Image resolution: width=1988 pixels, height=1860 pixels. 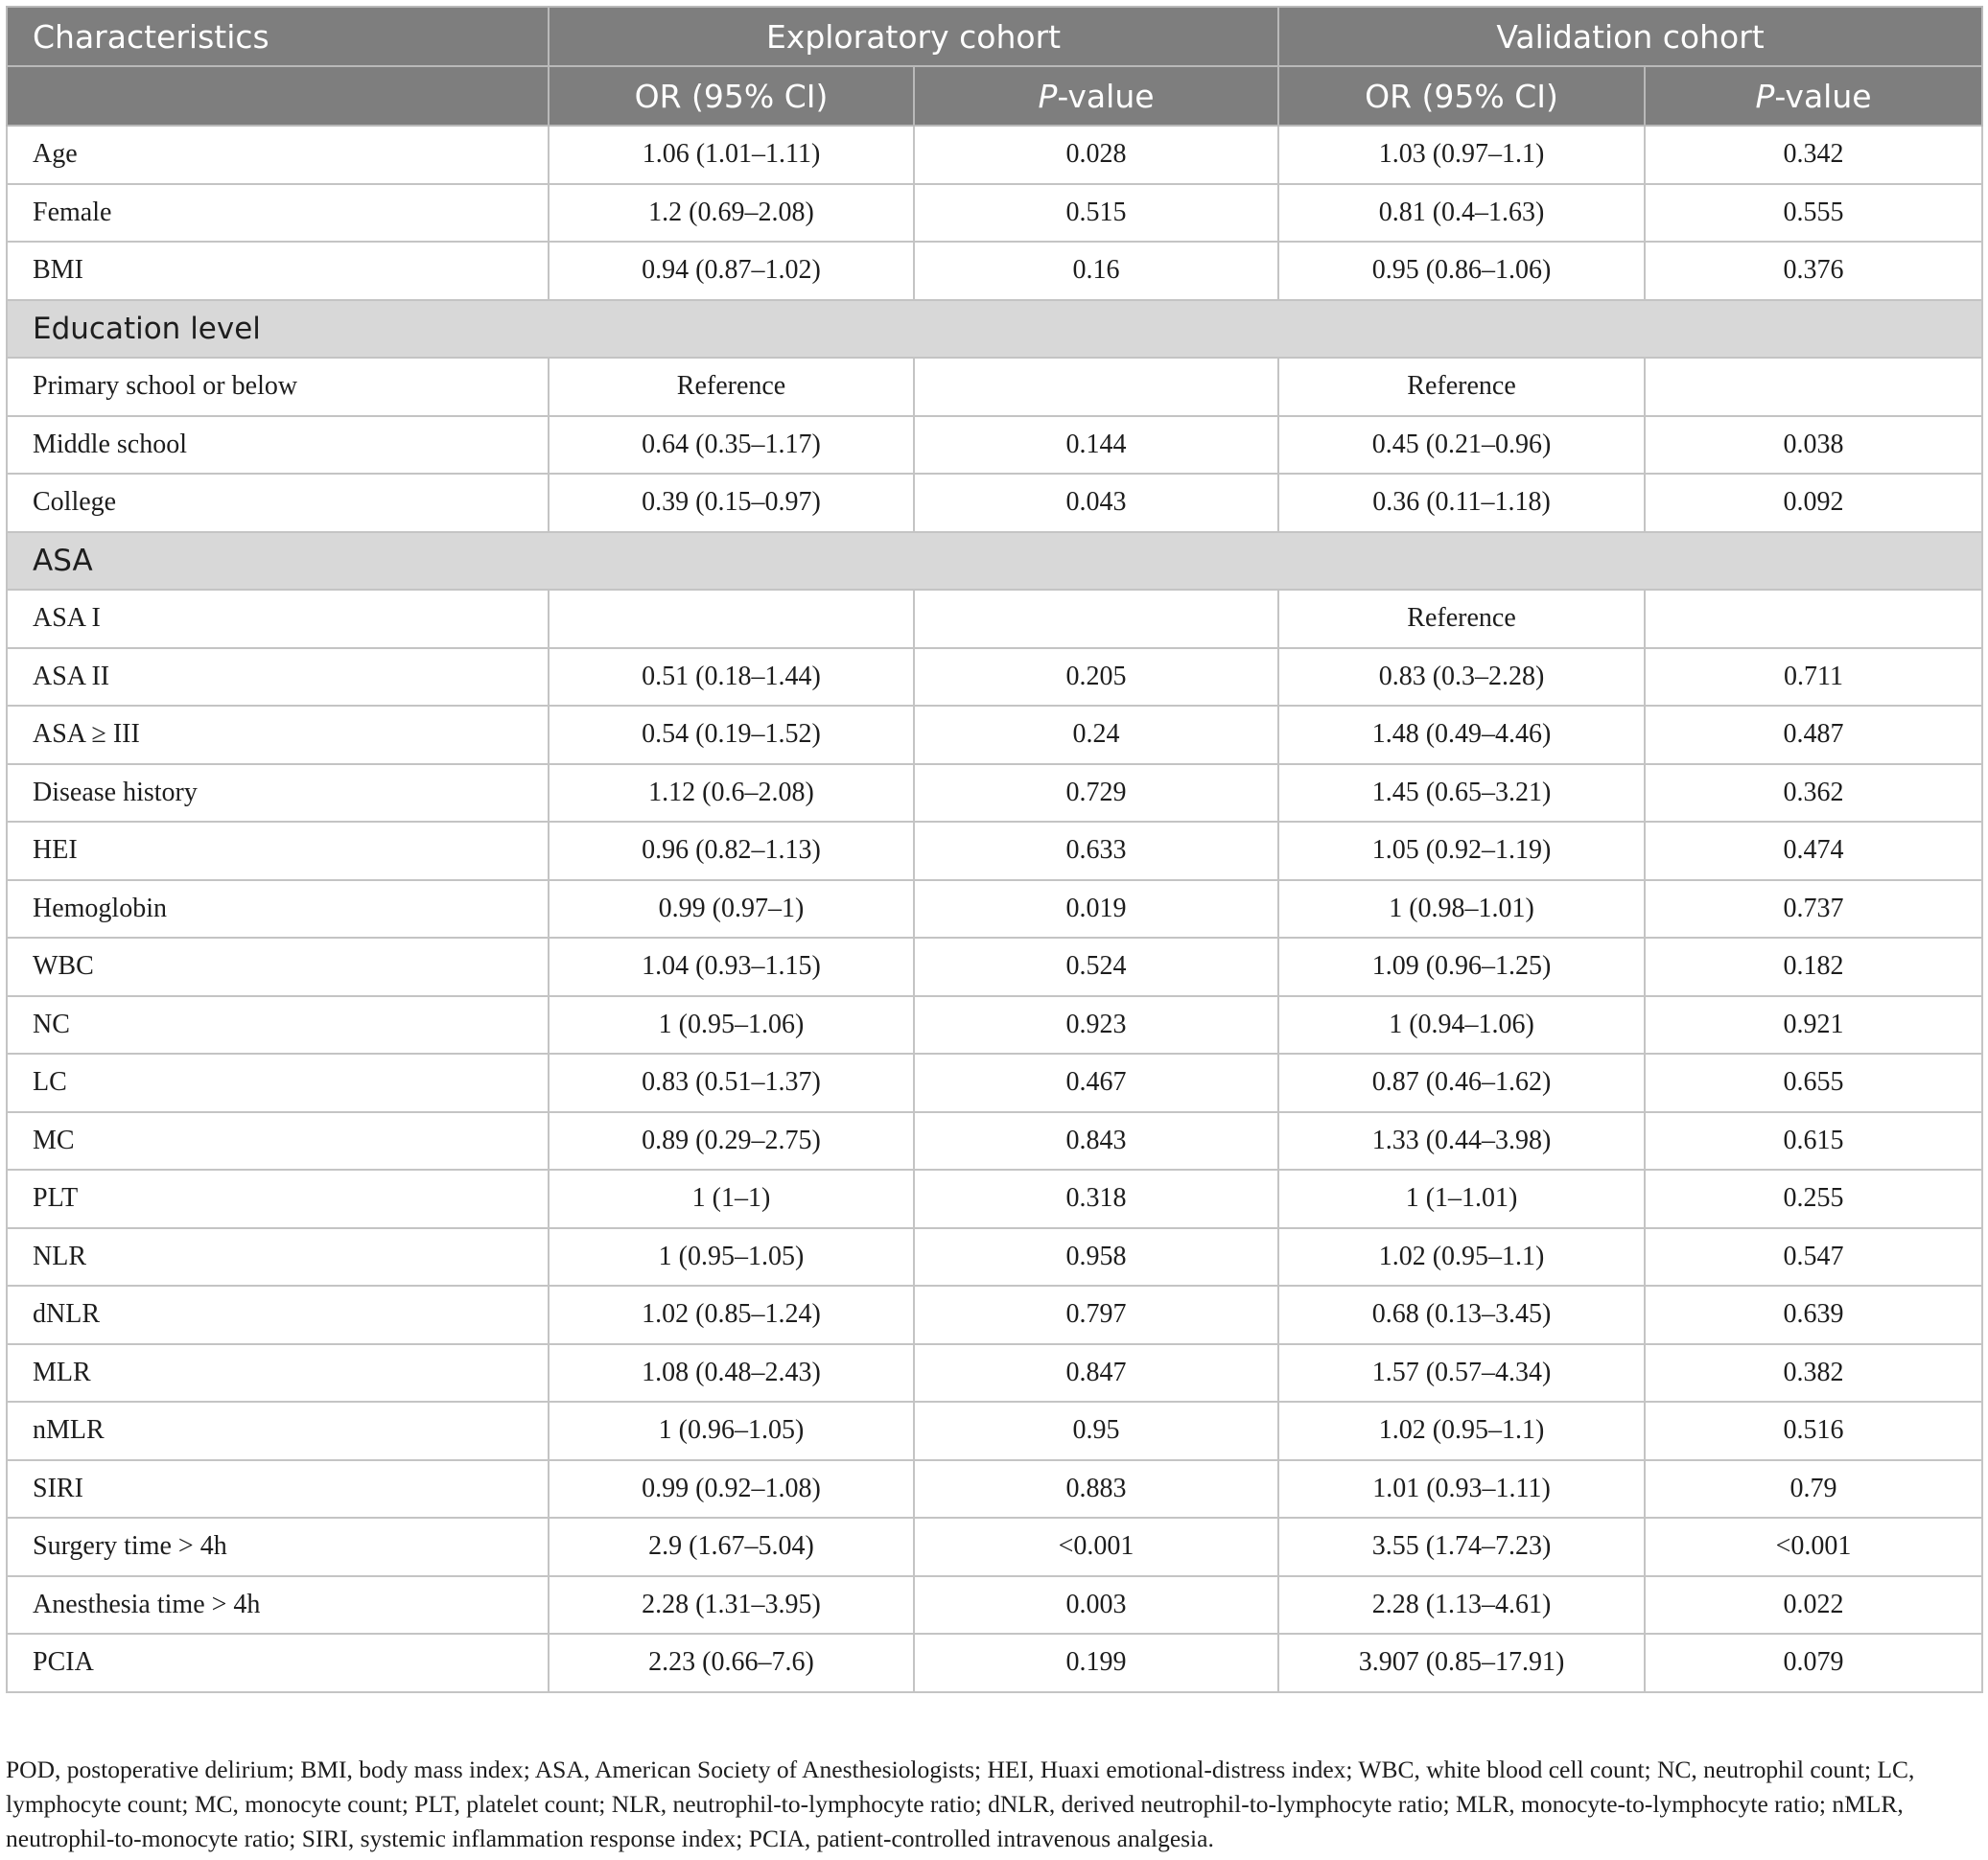 What do you see at coordinates (731, 1140) in the screenshot?
I see `exploratory-or-cell: 0.89 (0.29–2.75)` at bounding box center [731, 1140].